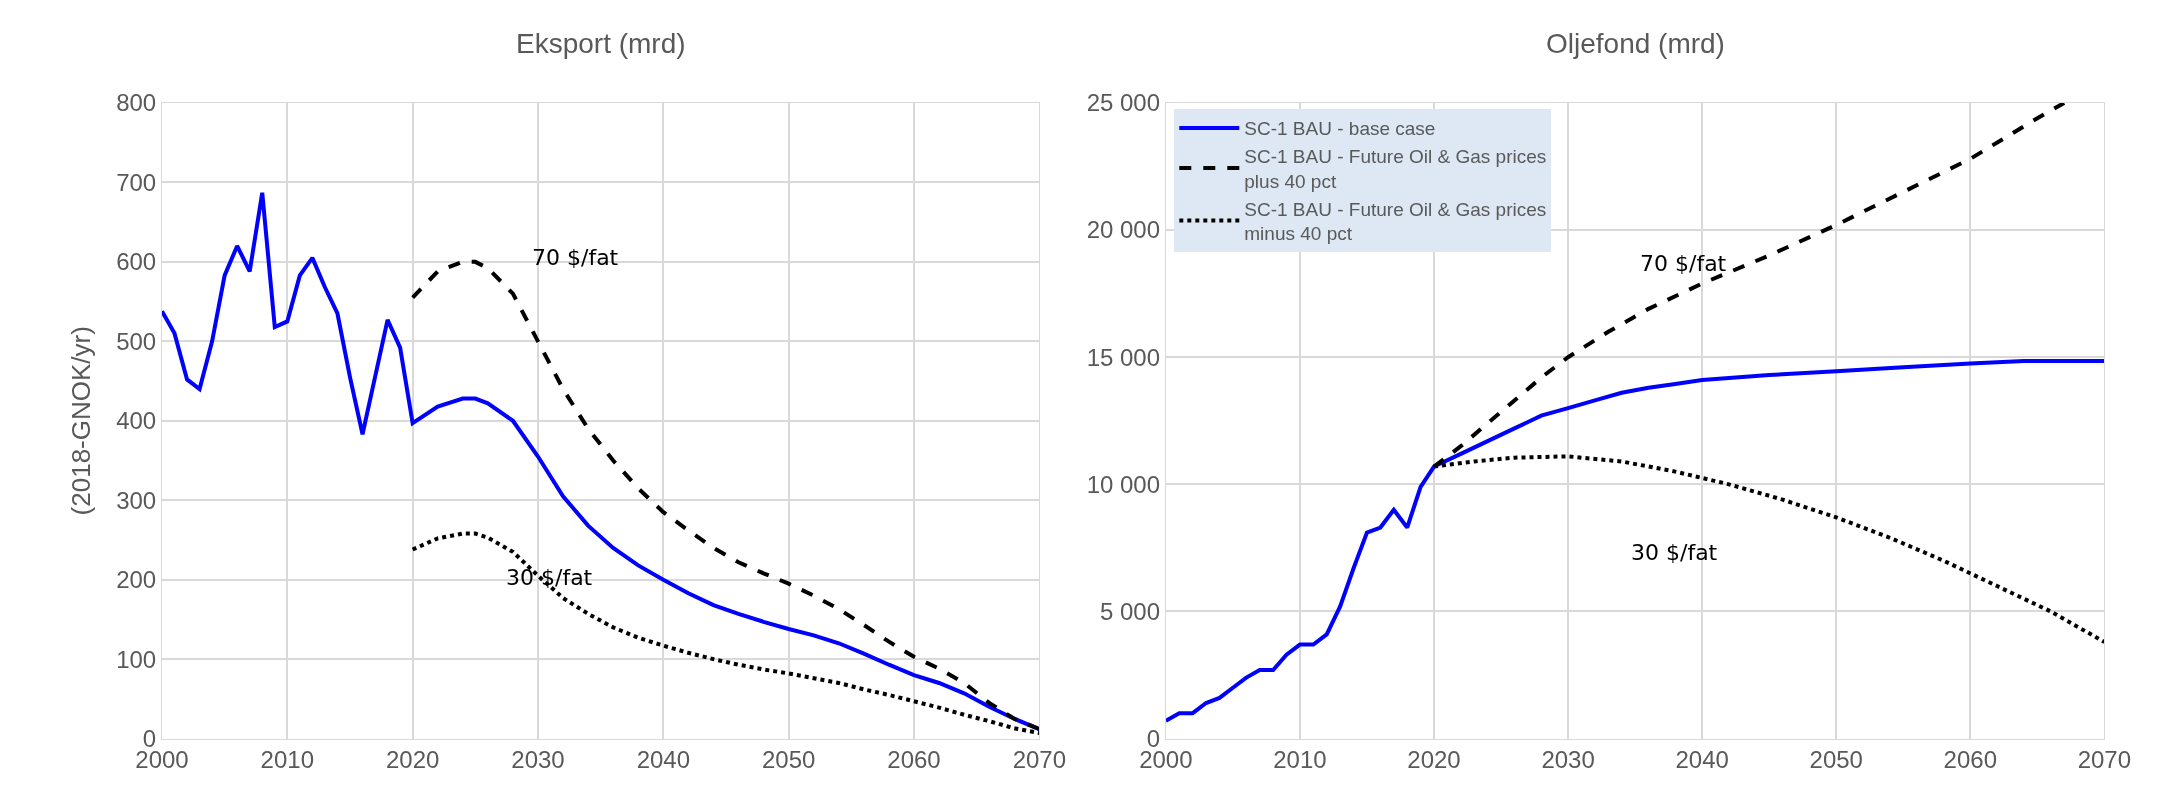  What do you see at coordinates (1395, 221) in the screenshot?
I see `legend-label: SC-1 BAU - Future Oil & Gas prices minus 40 pct` at bounding box center [1395, 221].